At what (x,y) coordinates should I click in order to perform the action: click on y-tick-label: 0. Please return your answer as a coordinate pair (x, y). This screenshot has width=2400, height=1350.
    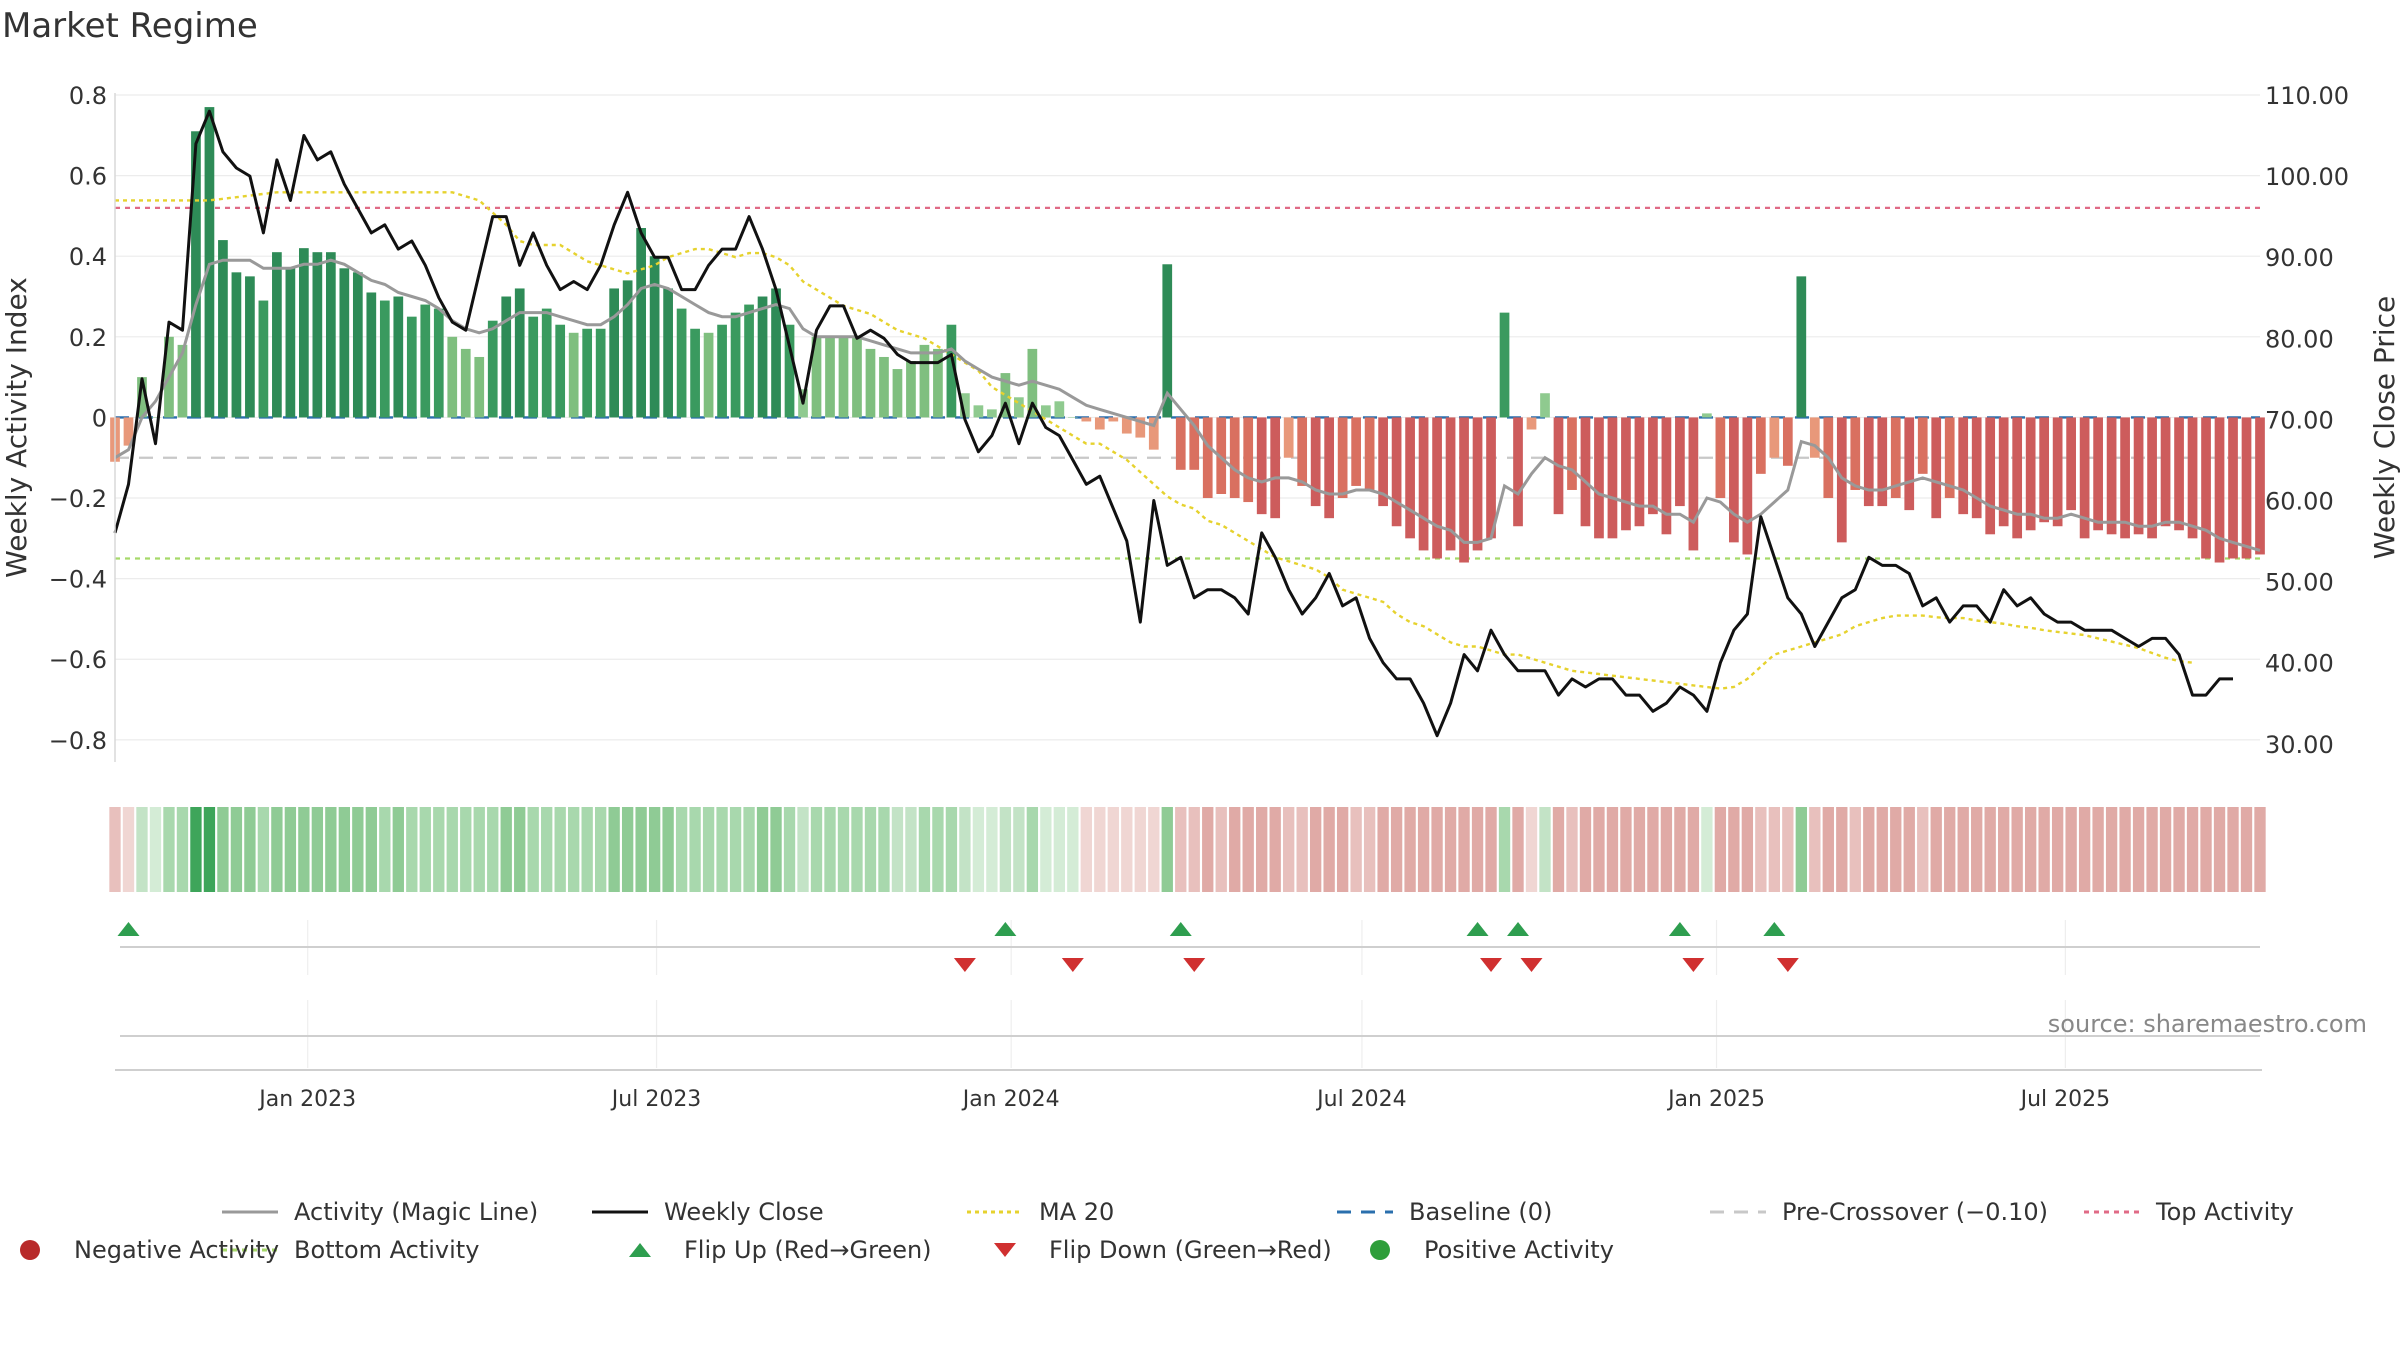
    Looking at the image, I should click on (99, 418).